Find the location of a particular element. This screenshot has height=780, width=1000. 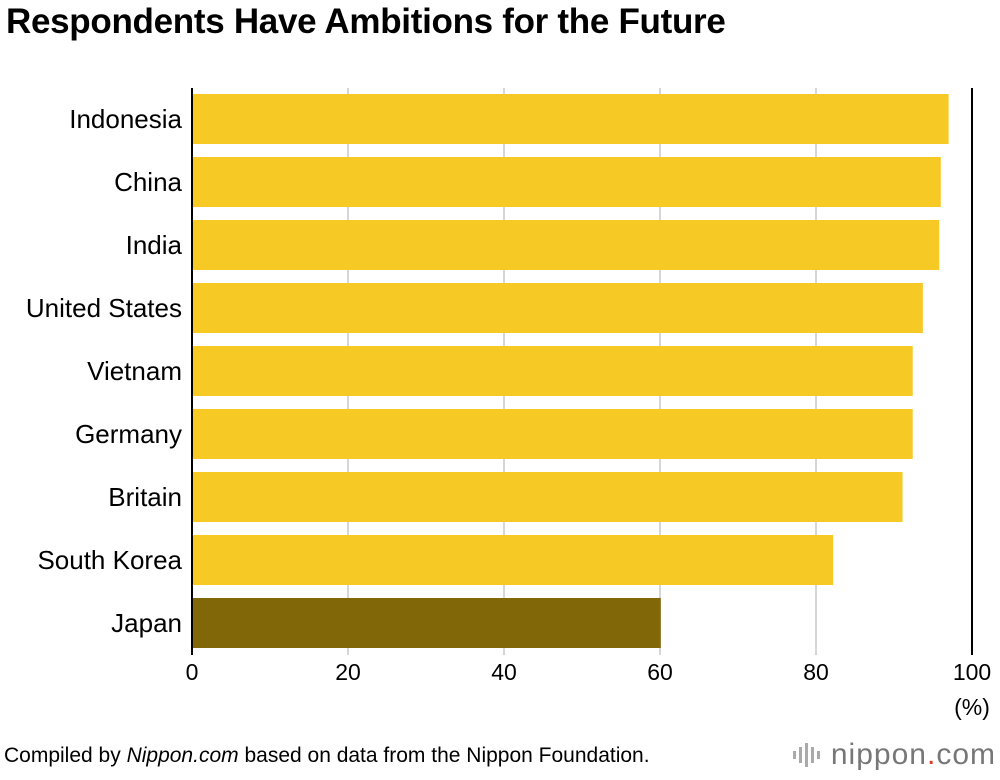

bar-china is located at coordinates (566, 182).